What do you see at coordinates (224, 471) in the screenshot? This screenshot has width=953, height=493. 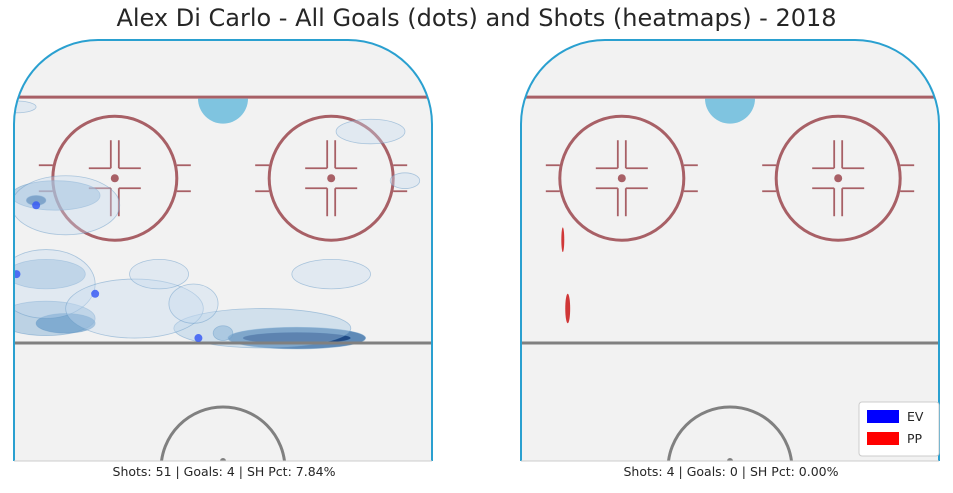 I see `ev-panel-caption: Shots: 51 | Goals: 4 | SH Pct: 7.84%` at bounding box center [224, 471].